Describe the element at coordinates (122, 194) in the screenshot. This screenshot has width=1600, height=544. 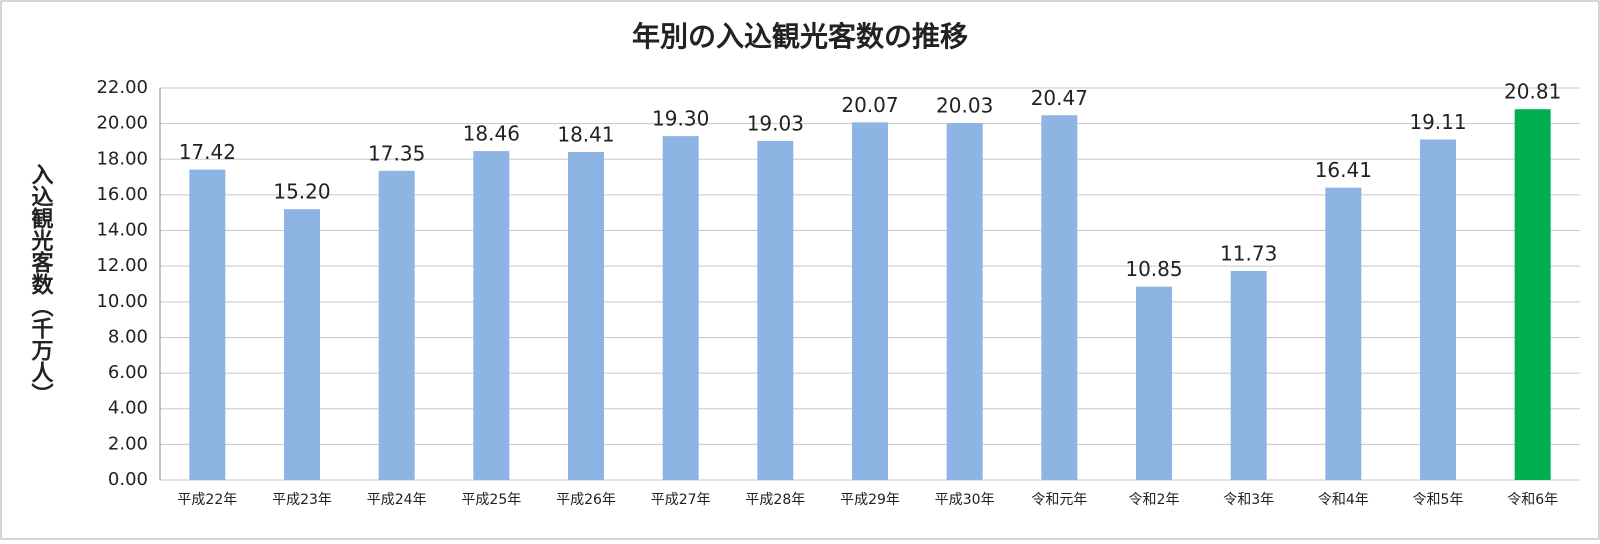
I see `y-tick-label: 16.00` at that location.